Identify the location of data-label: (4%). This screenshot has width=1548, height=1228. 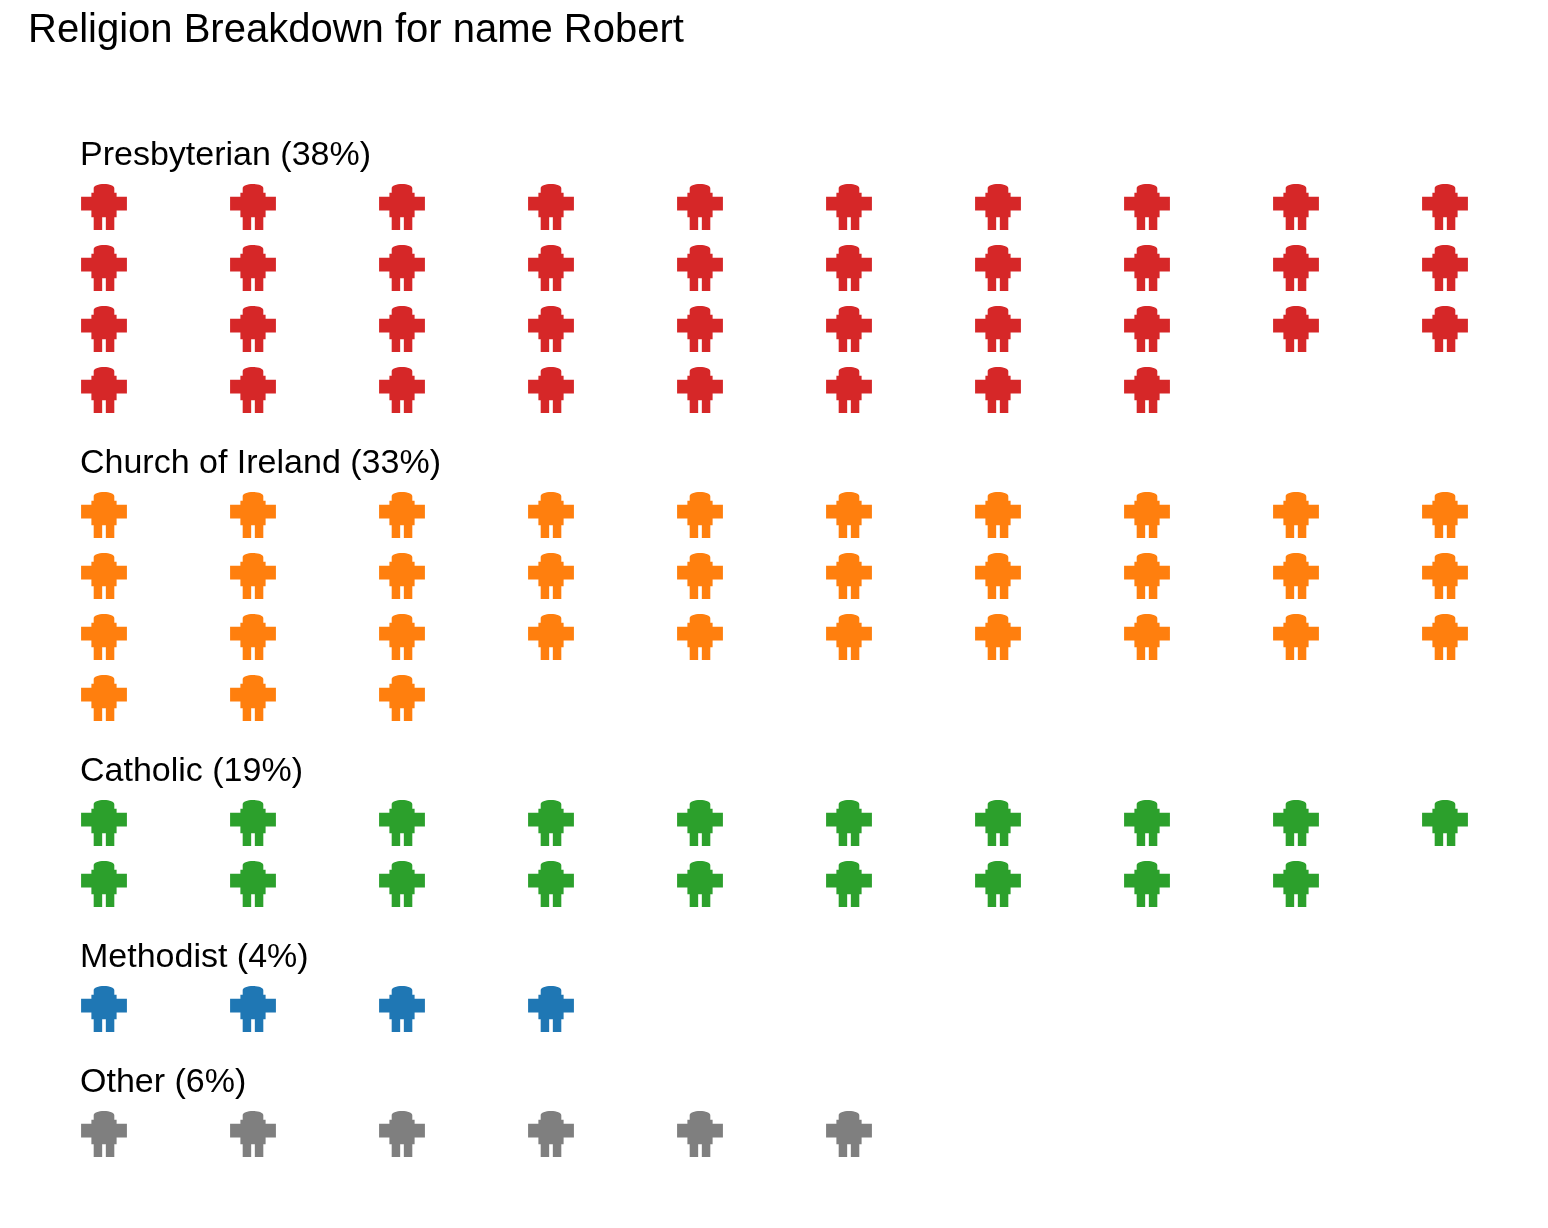
(272, 955).